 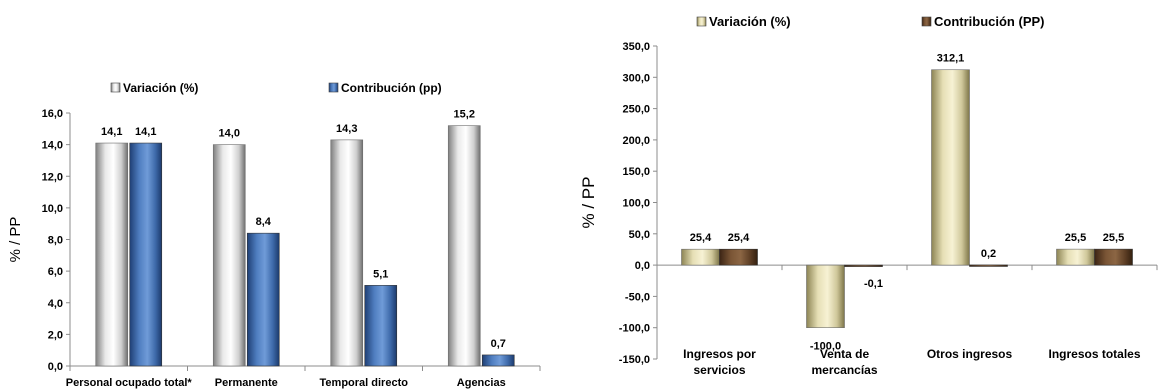 What do you see at coordinates (129, 383) in the screenshot?
I see `category-label: Personal ocupado total*` at bounding box center [129, 383].